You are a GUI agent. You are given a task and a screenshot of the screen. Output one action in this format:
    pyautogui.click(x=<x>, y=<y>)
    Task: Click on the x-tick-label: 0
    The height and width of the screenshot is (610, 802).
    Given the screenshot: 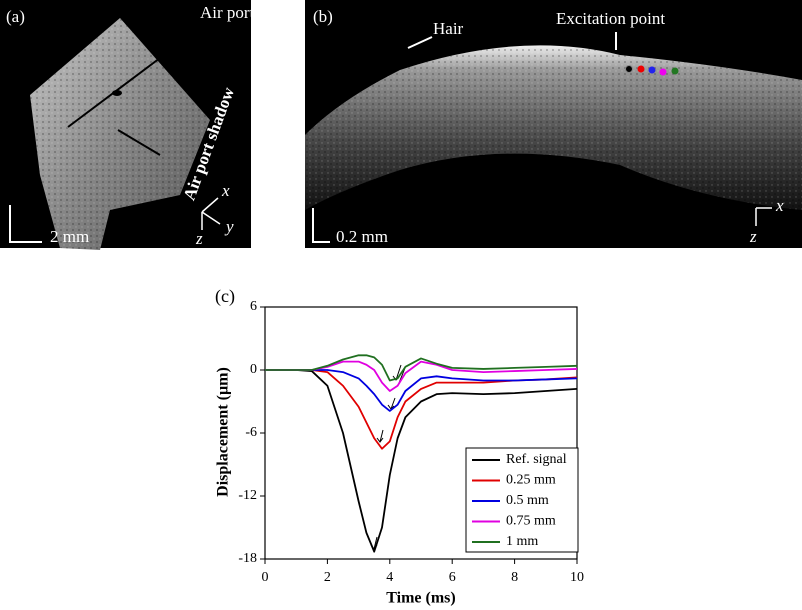 What is the action you would take?
    pyautogui.click(x=265, y=577)
    